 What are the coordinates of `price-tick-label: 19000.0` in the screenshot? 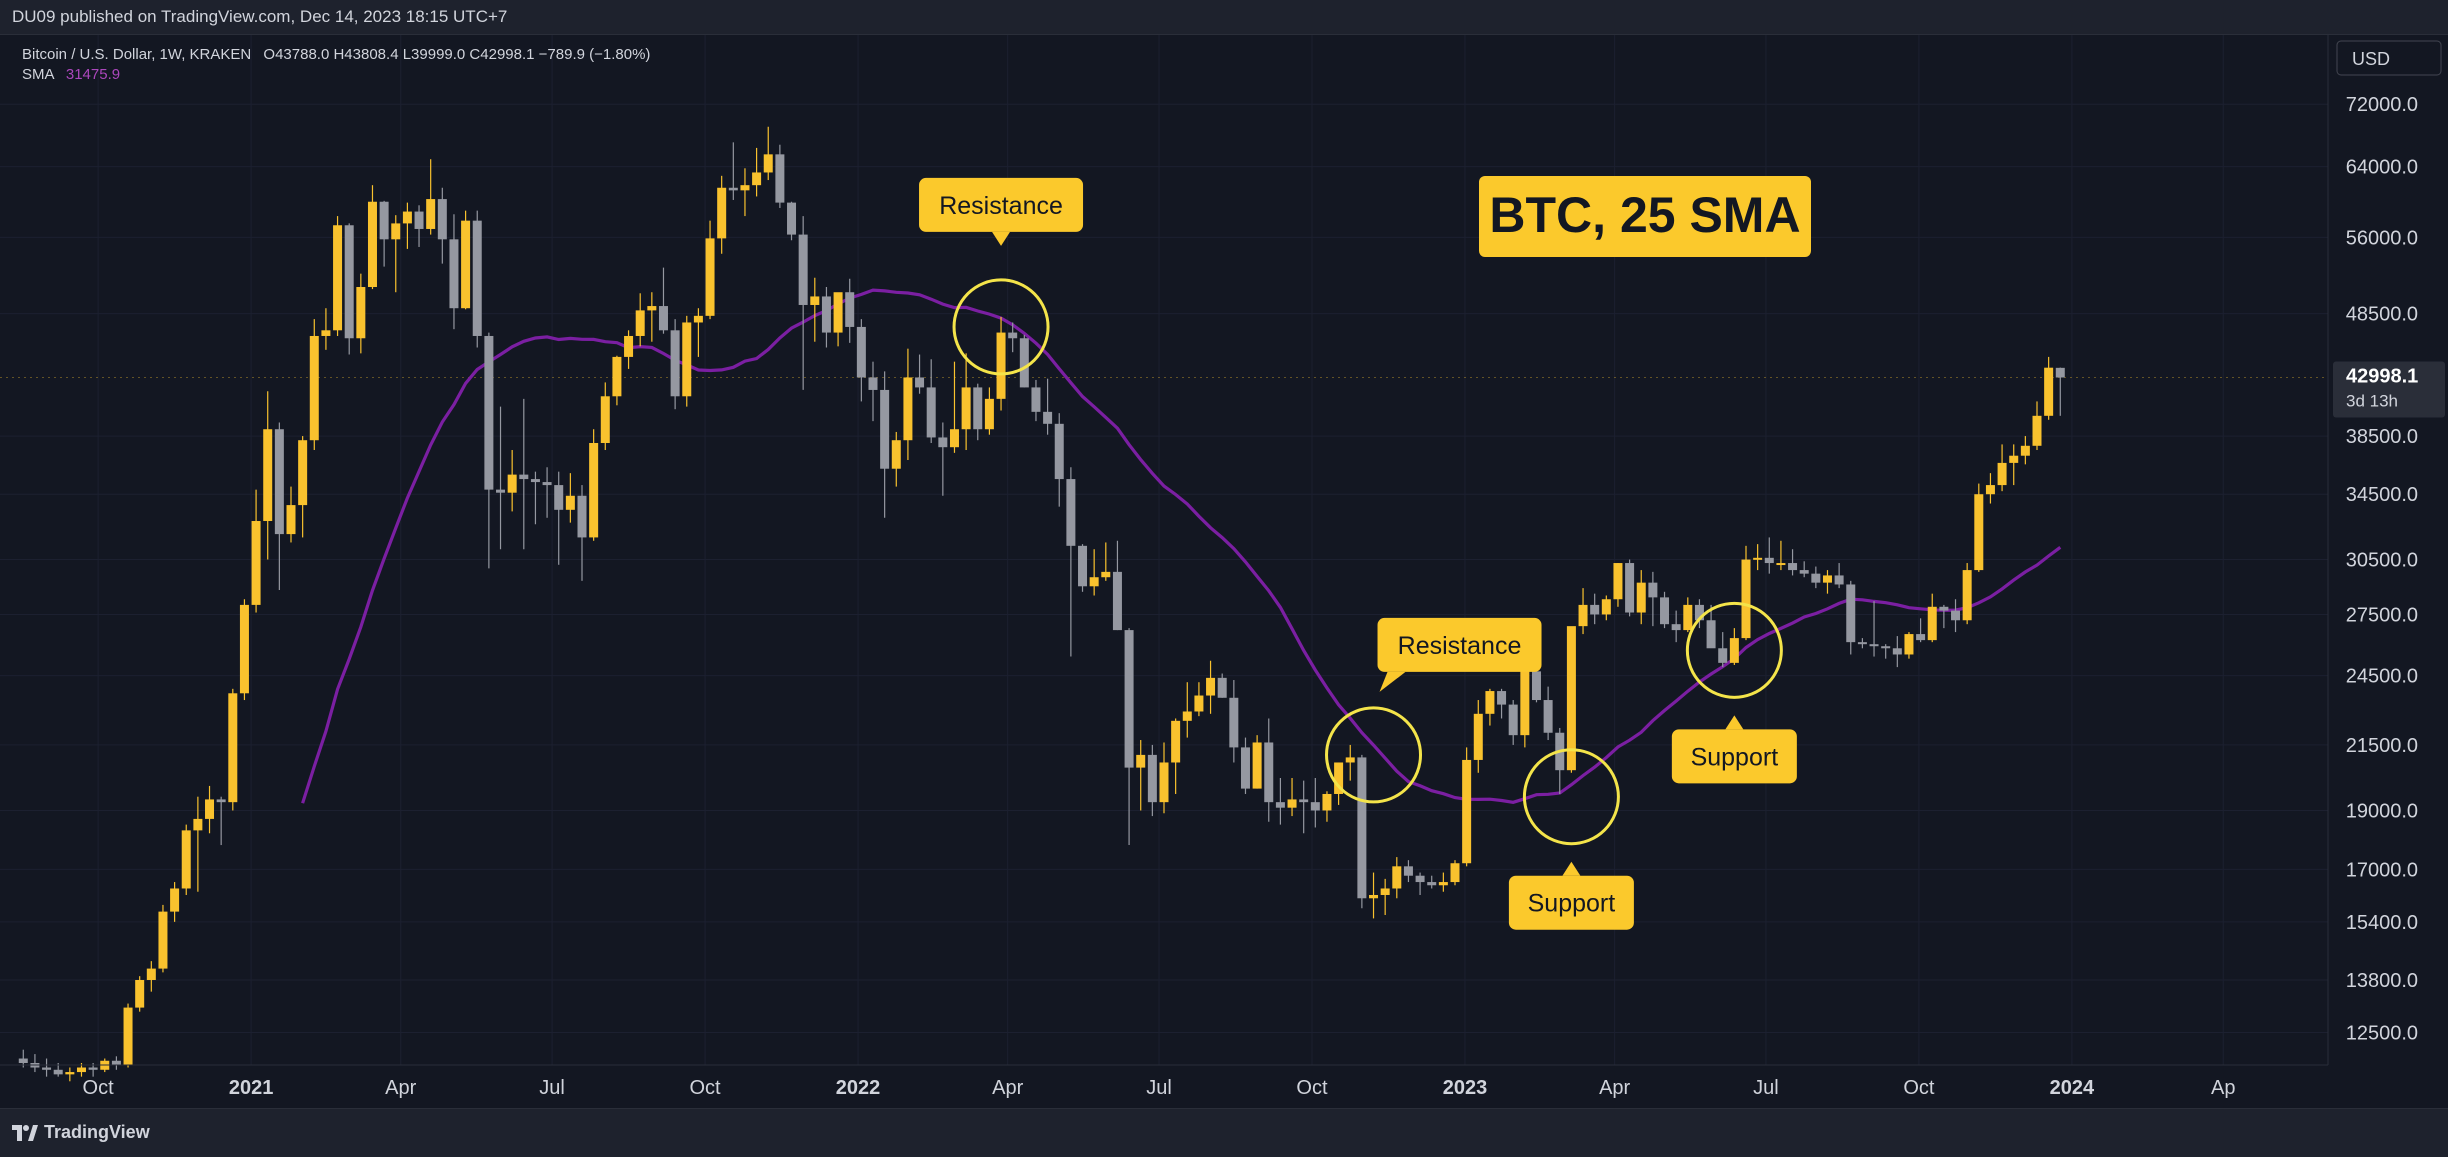 It's located at (2382, 811).